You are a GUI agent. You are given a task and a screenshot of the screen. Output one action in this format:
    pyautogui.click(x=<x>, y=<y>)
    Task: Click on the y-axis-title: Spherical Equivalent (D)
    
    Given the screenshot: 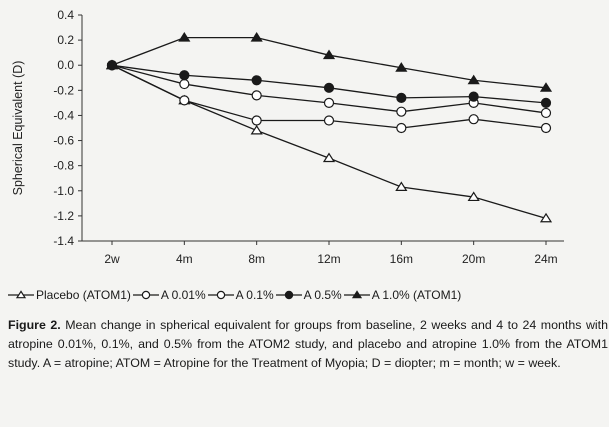 What is the action you would take?
    pyautogui.click(x=18, y=128)
    